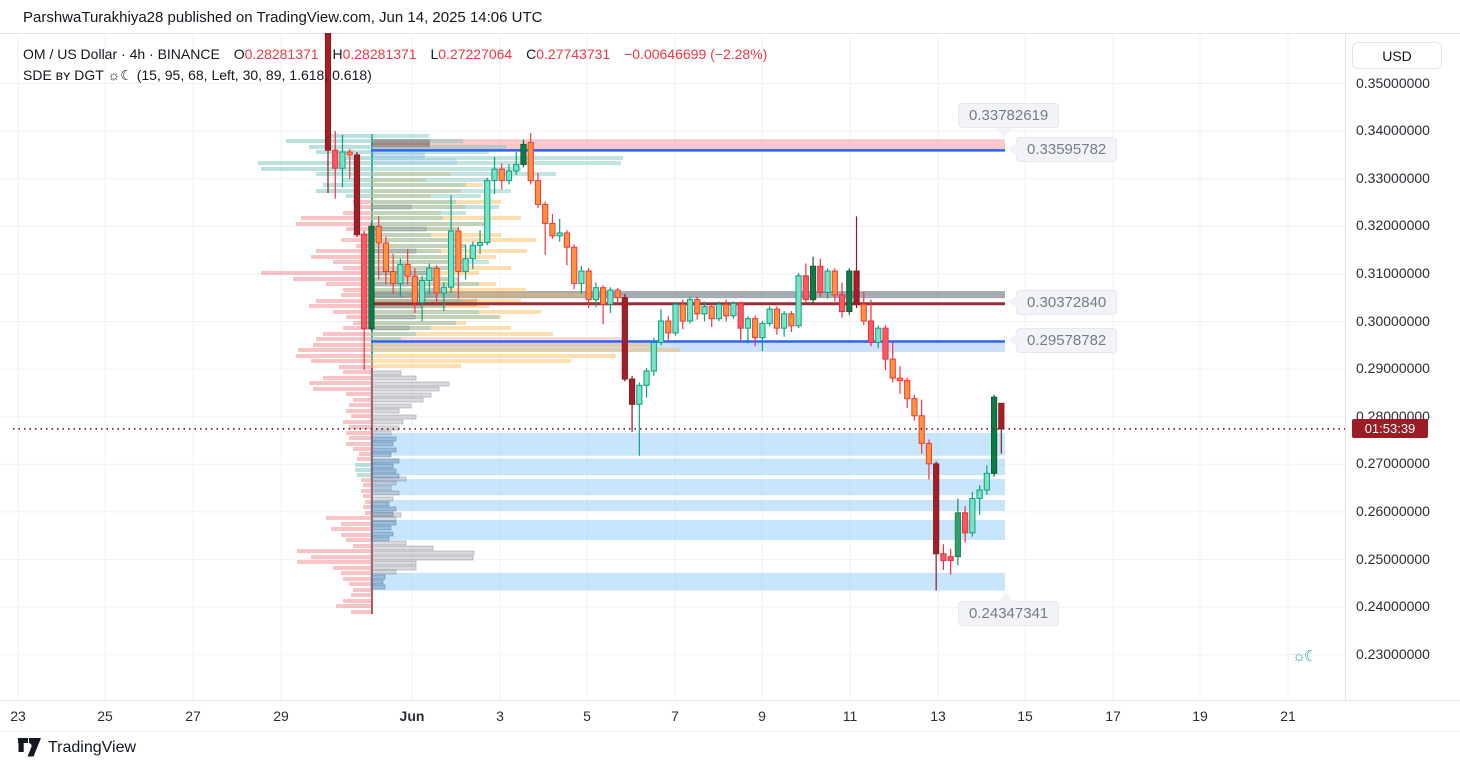 The height and width of the screenshot is (772, 1460). I want to click on time-axis-label: 21, so click(1288, 716).